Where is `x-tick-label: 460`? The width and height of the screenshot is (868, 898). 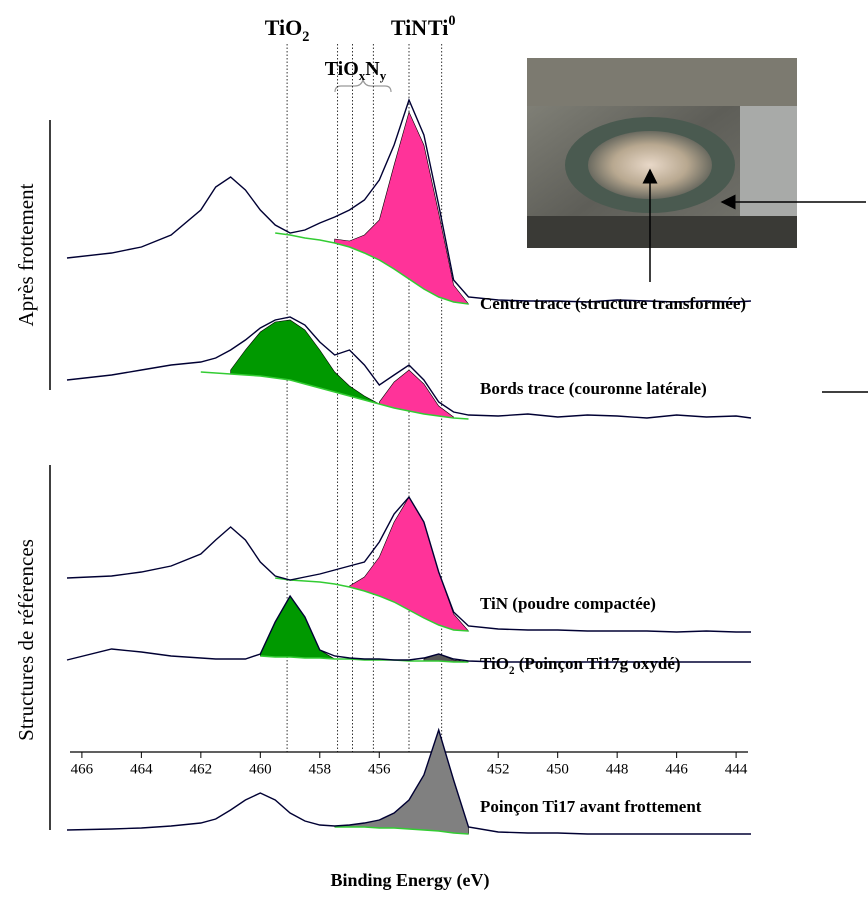
x-tick-label: 460 is located at coordinates (260, 769).